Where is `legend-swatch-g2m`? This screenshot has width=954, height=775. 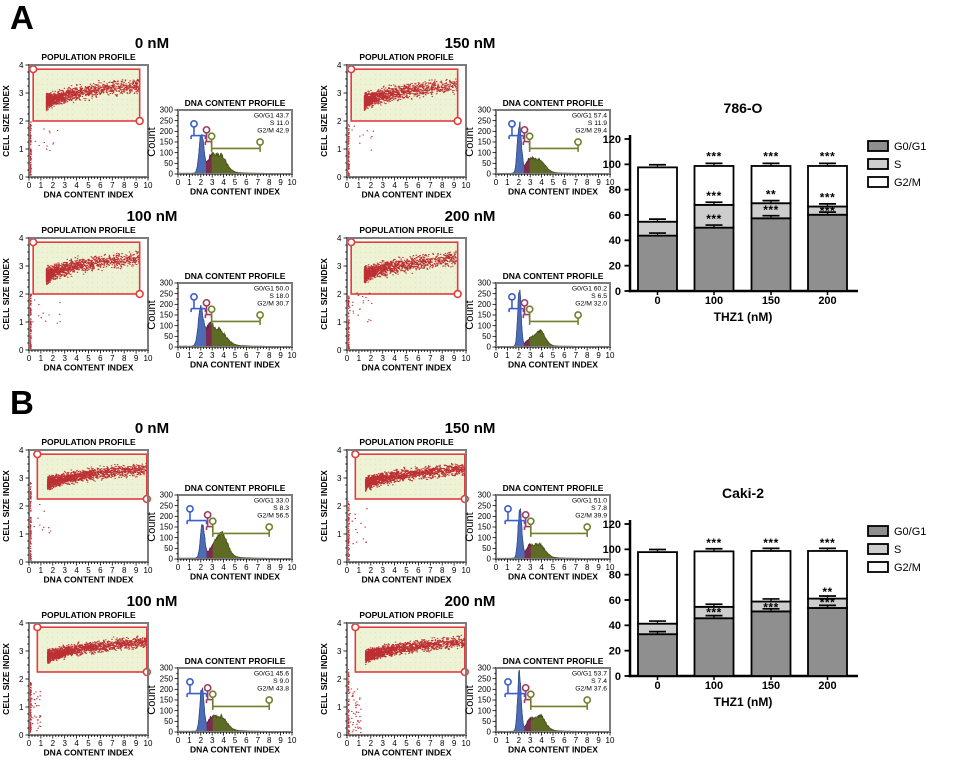
legend-swatch-g2m is located at coordinates (878, 182).